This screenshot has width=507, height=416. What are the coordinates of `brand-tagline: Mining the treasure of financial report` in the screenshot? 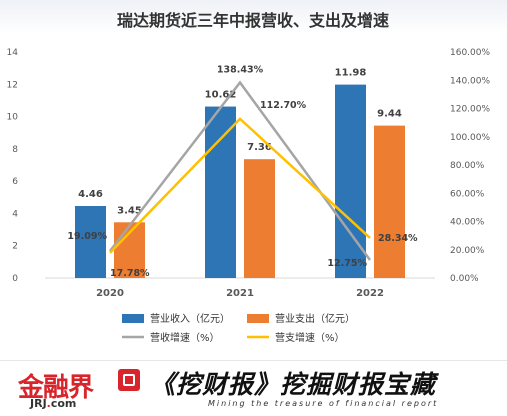 It's located at (323, 403).